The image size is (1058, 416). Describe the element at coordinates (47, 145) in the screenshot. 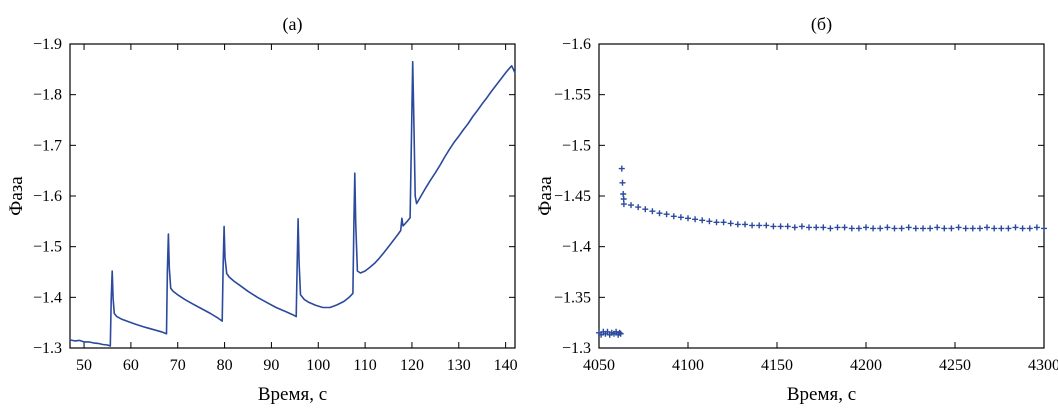

I see `y-tick-label: −1.7` at that location.